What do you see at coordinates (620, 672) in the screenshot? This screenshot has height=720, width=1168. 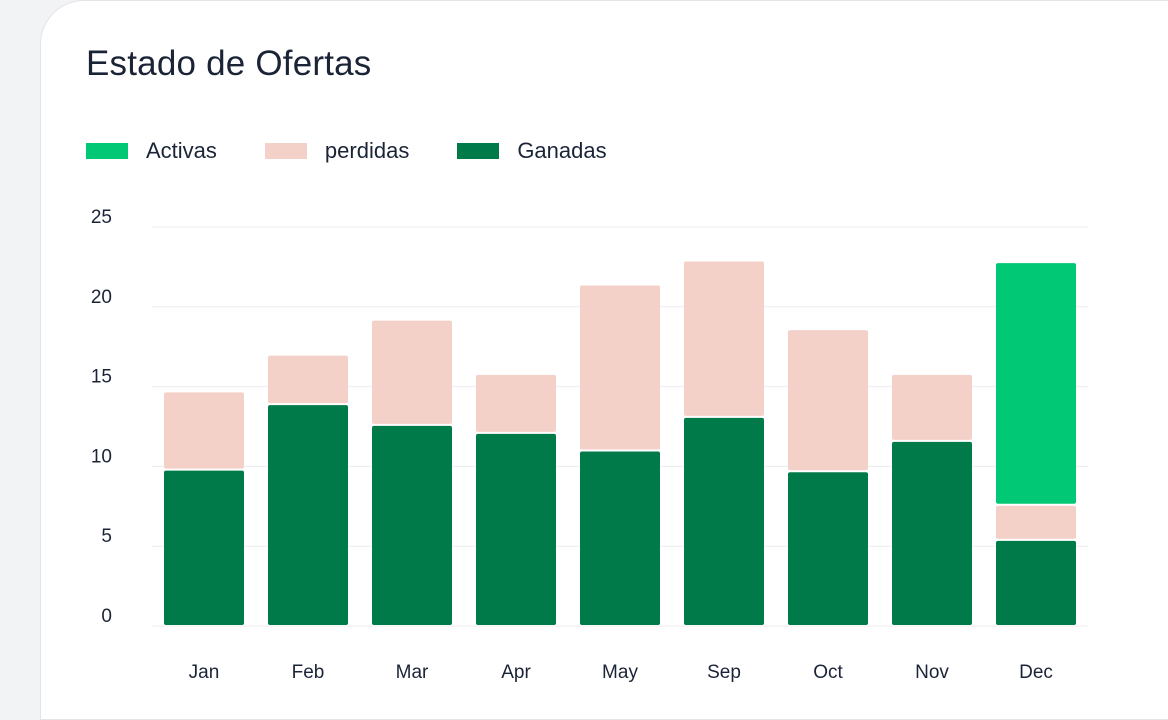 I see `x-tick-label-may: May` at bounding box center [620, 672].